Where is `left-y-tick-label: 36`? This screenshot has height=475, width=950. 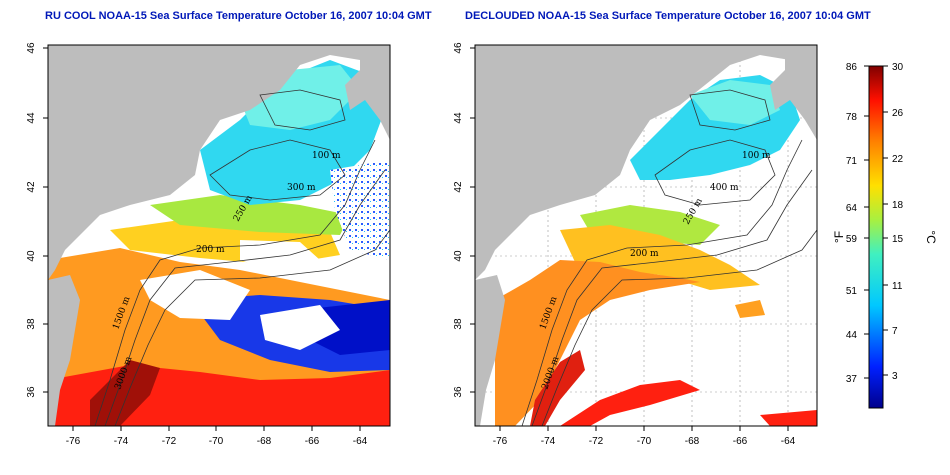 left-y-tick-label: 36 is located at coordinates (31, 392).